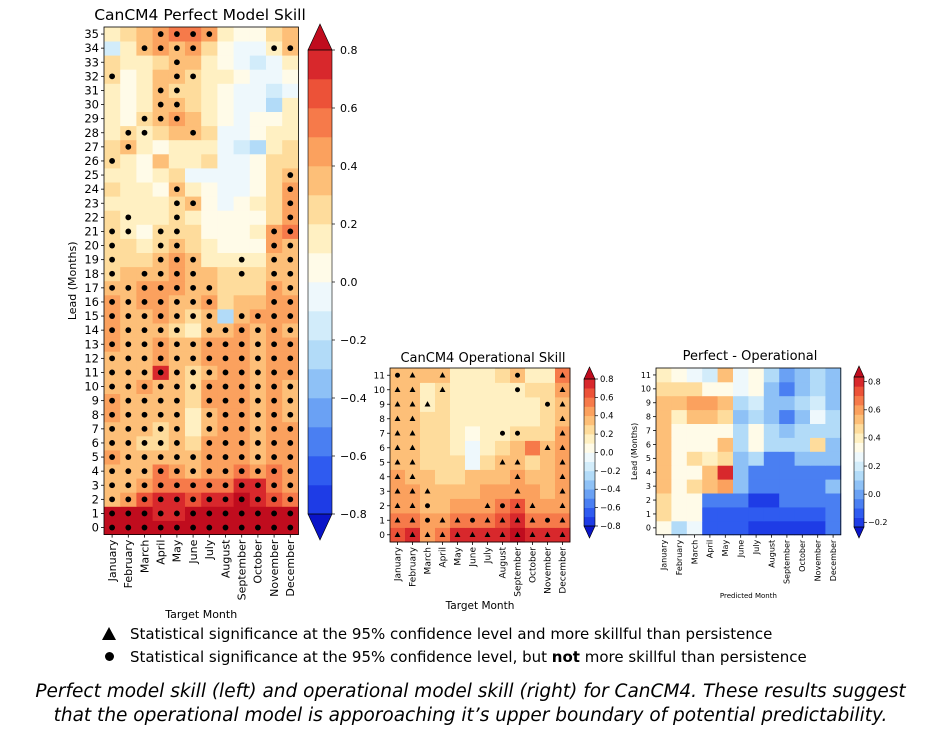 The width and height of the screenshot is (941, 733). I want to click on x-axis-label: Target Month, so click(480, 606).